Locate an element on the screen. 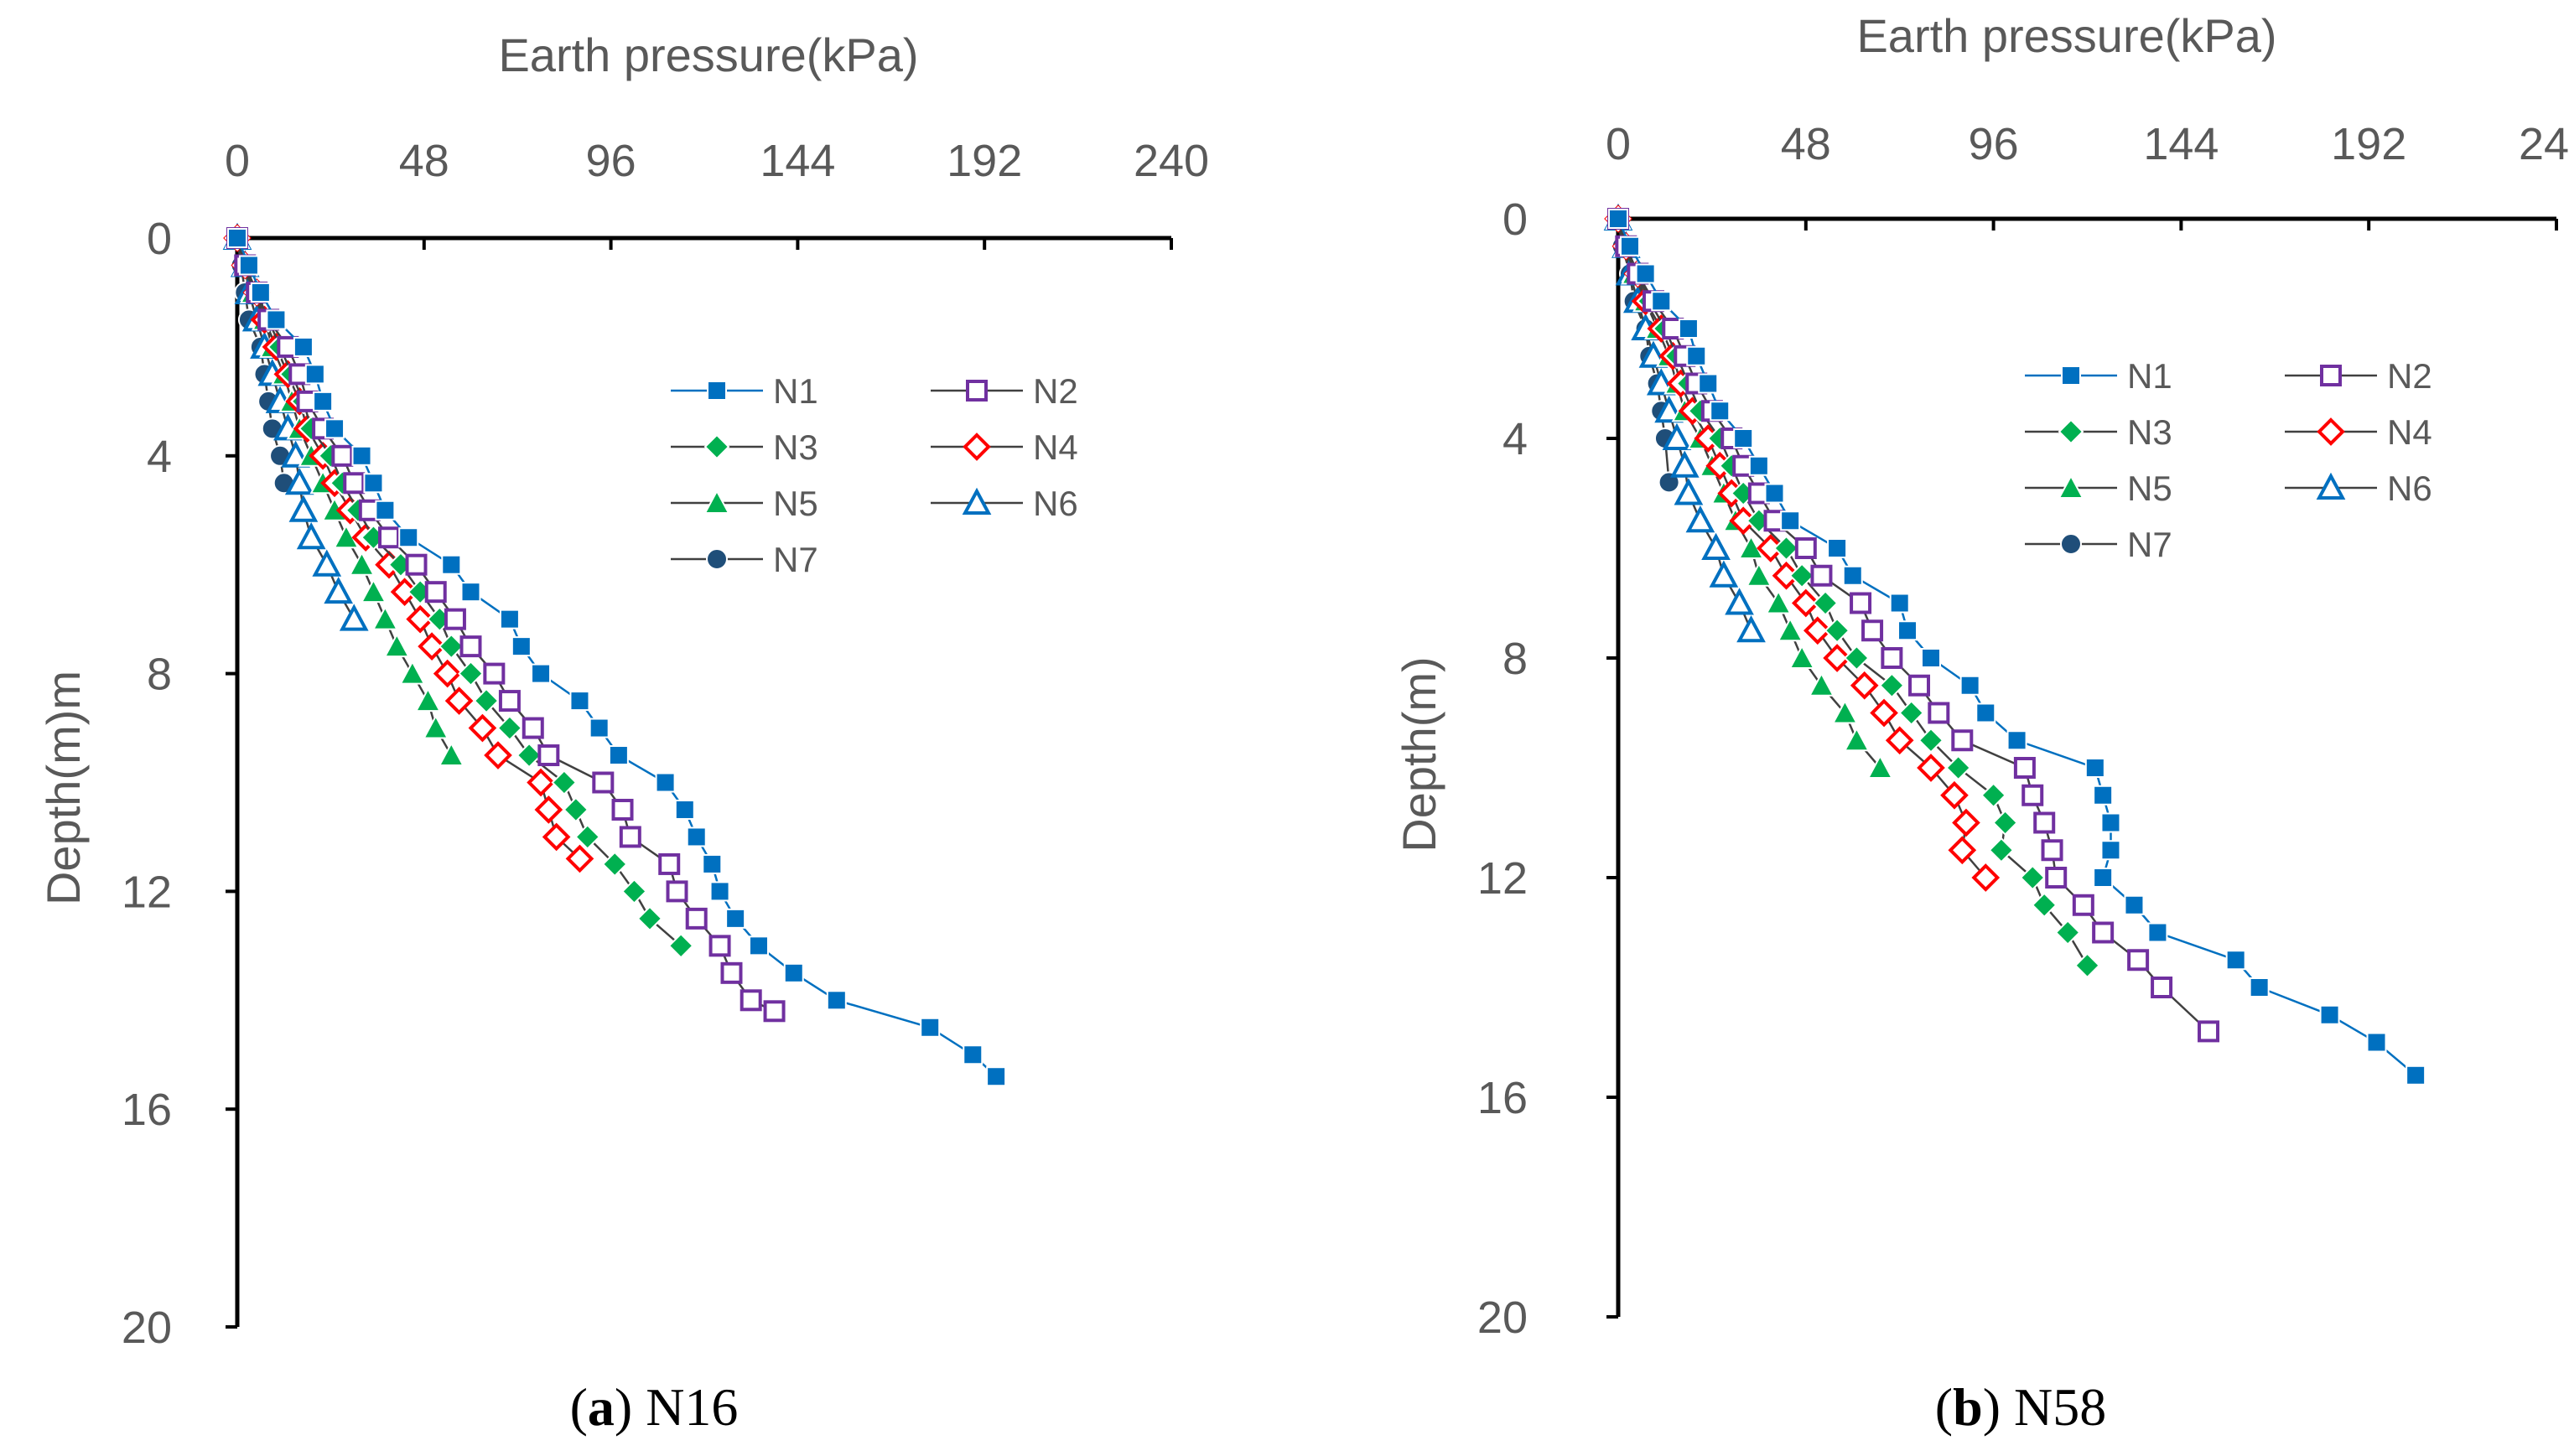 The width and height of the screenshot is (2569, 1456). y-tick-label: 8 is located at coordinates (159, 675).